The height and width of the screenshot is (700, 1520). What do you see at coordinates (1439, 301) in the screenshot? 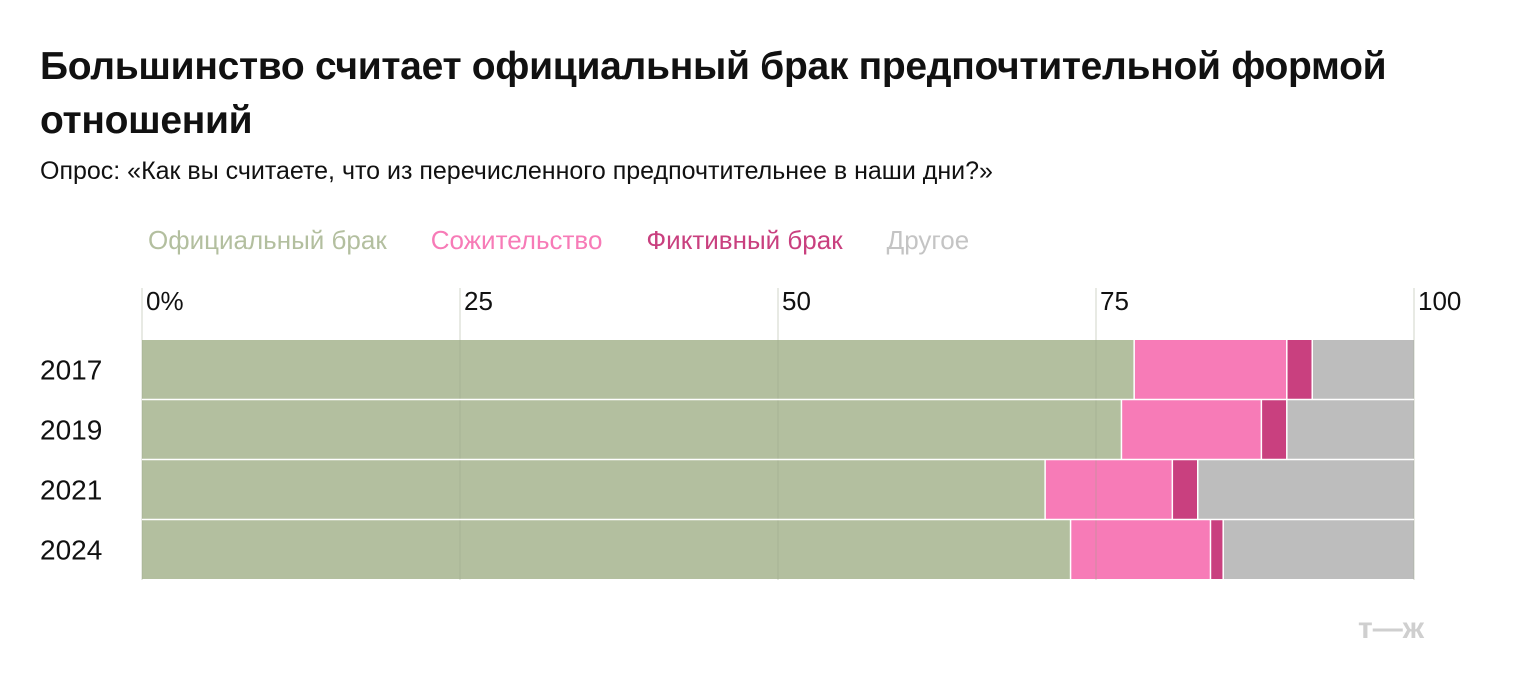
I see `x-tick-label: 100` at bounding box center [1439, 301].